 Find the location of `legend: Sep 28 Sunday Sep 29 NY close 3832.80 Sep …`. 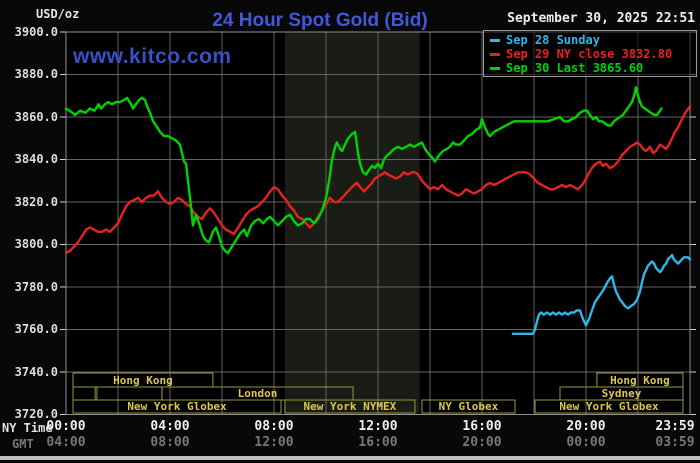

legend: Sep 28 Sunday Sep 29 NY close 3832.80 Sep … is located at coordinates (590, 53).